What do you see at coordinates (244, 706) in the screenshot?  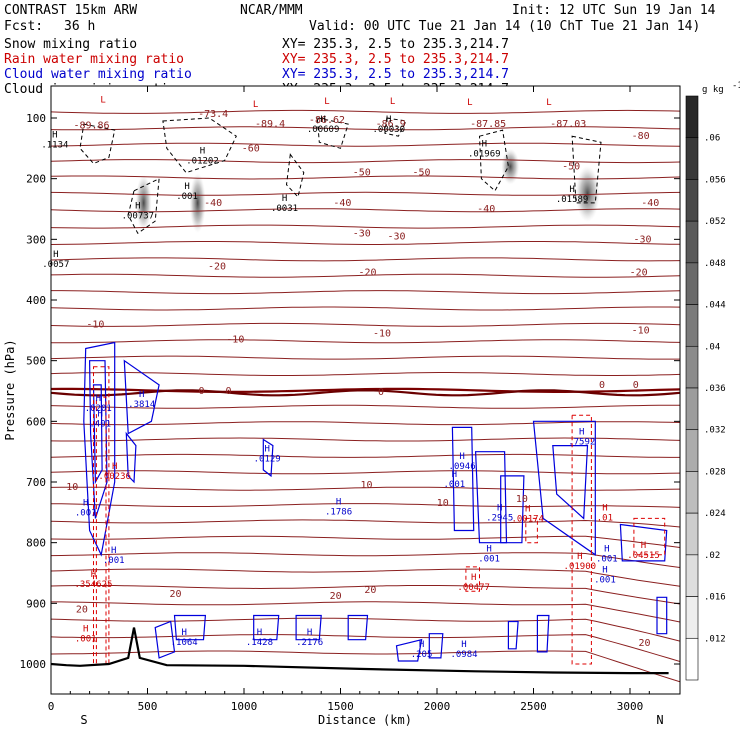 I see `x-tick-label: 1000` at bounding box center [244, 706].